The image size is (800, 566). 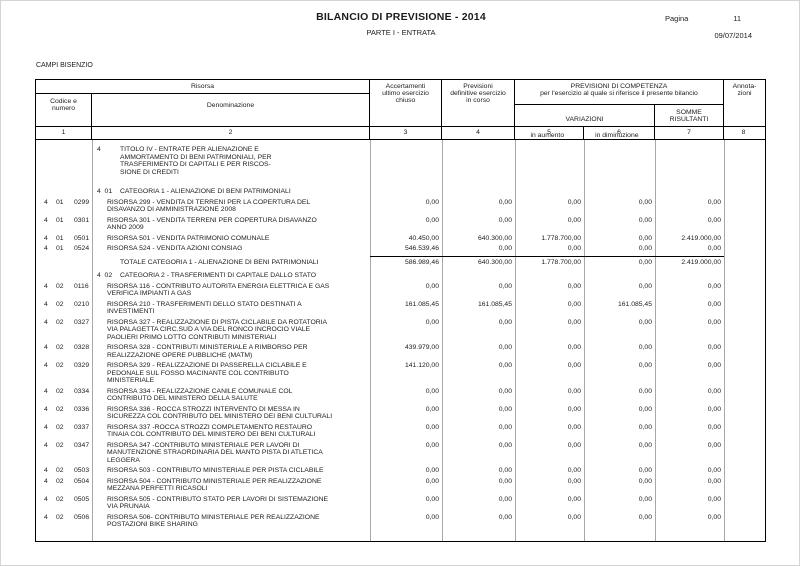 What do you see at coordinates (619, 276) in the screenshot?
I see `value-variazioni-diminuzione` at bounding box center [619, 276].